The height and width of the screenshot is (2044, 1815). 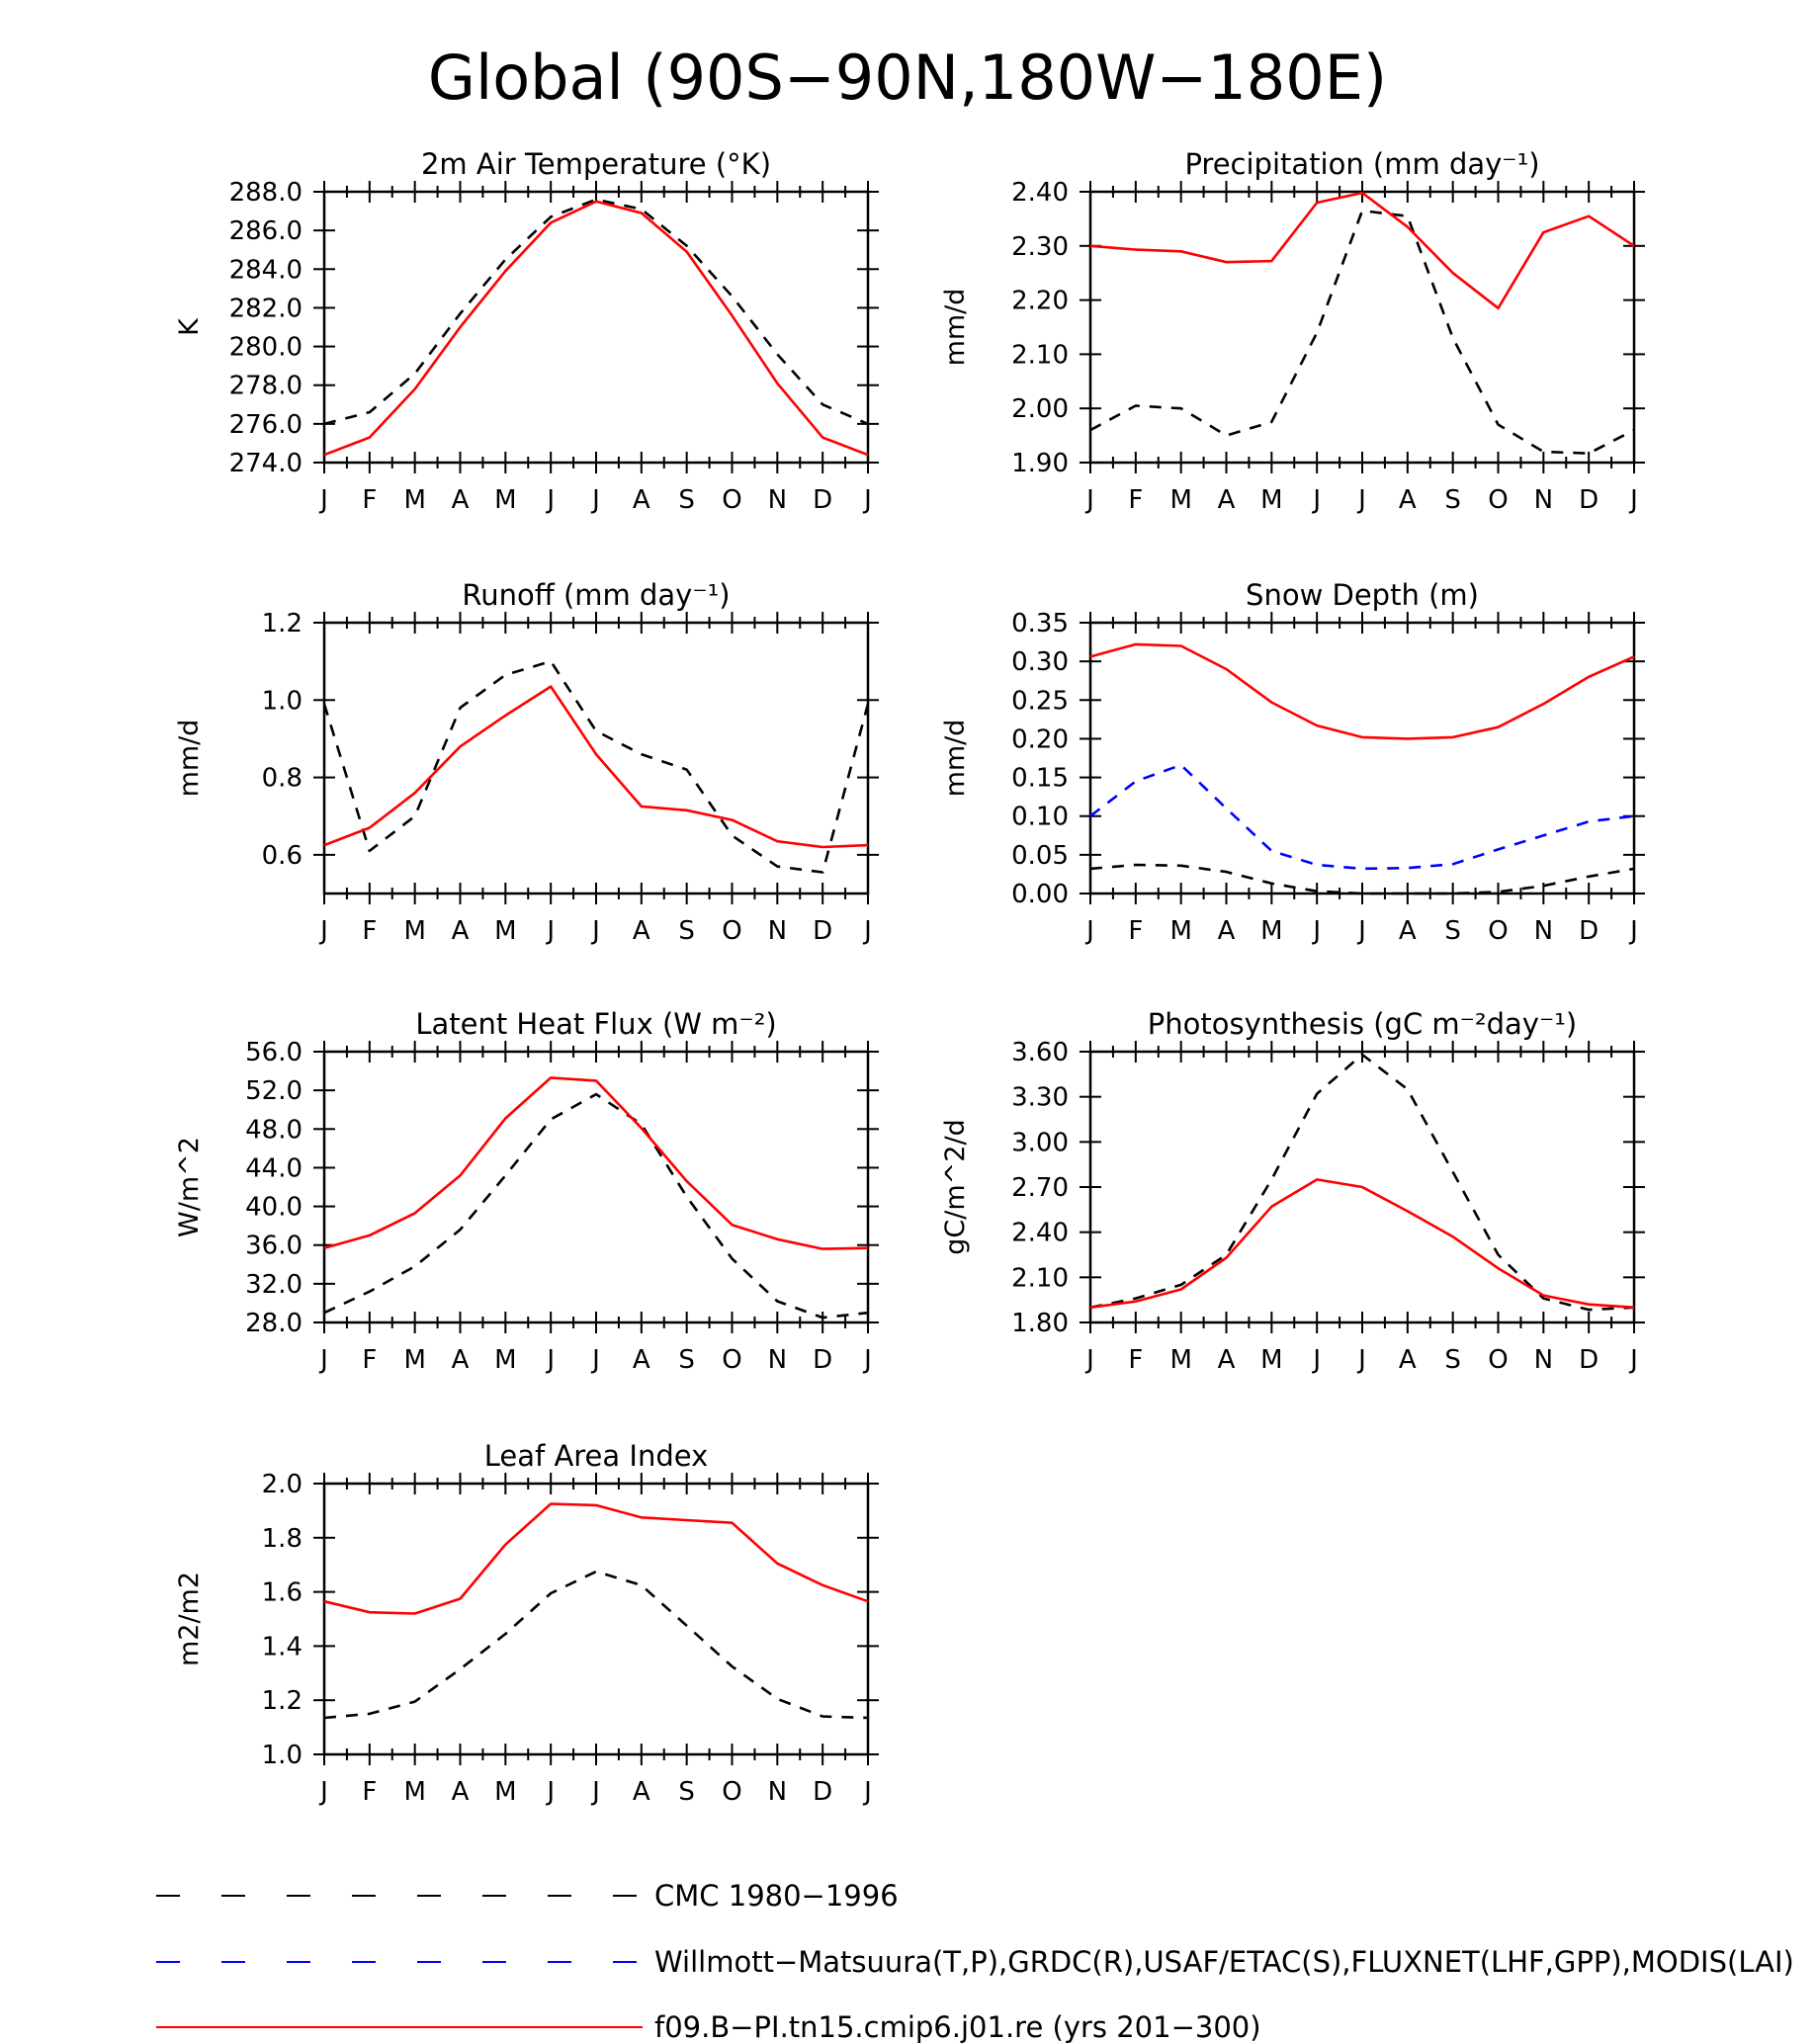 I want to click on y-tick-label: 0.25, so click(x=1040, y=701).